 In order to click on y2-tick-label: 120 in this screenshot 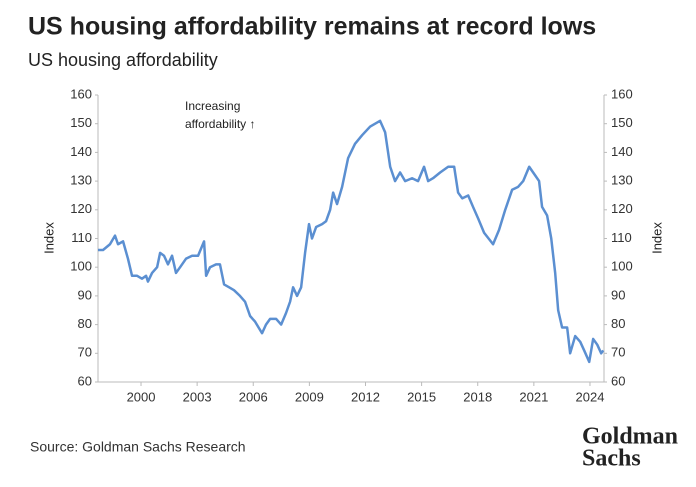, I will do `click(622, 208)`.